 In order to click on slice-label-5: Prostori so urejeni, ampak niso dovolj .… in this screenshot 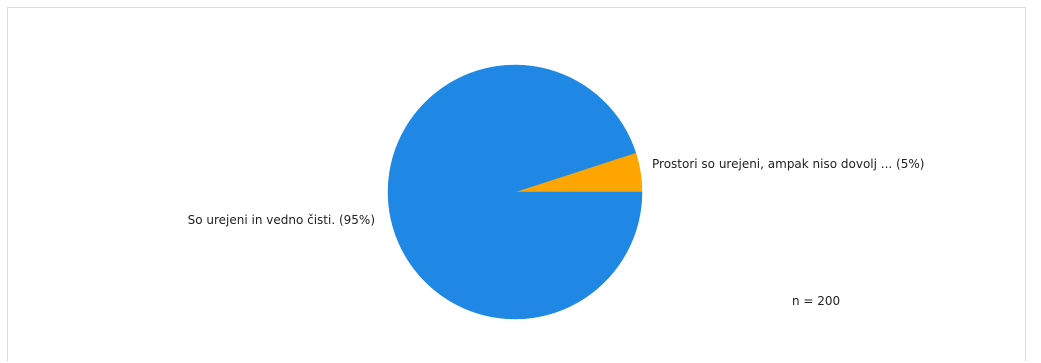, I will do `click(788, 164)`.